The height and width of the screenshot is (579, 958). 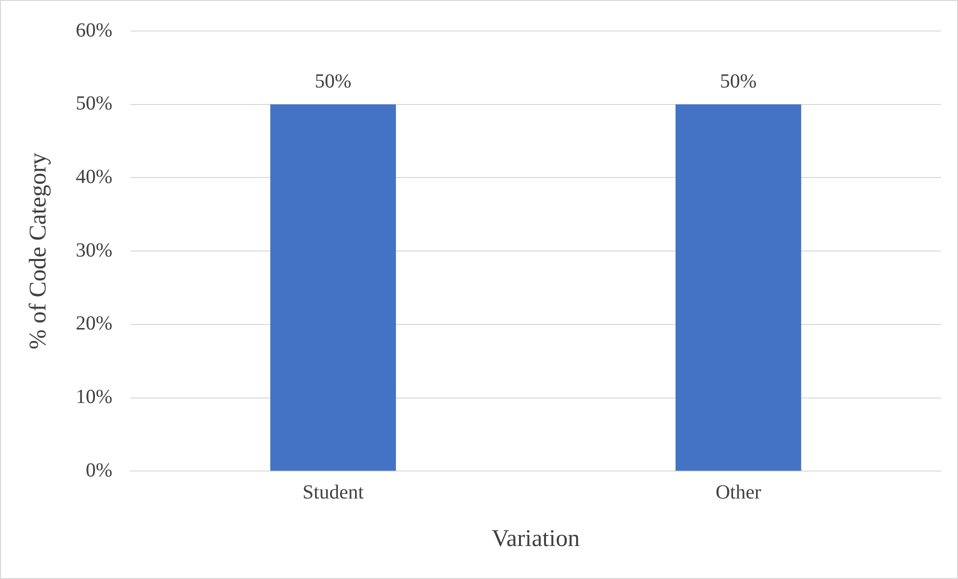 I want to click on x-axis-title: Variation, so click(x=536, y=539).